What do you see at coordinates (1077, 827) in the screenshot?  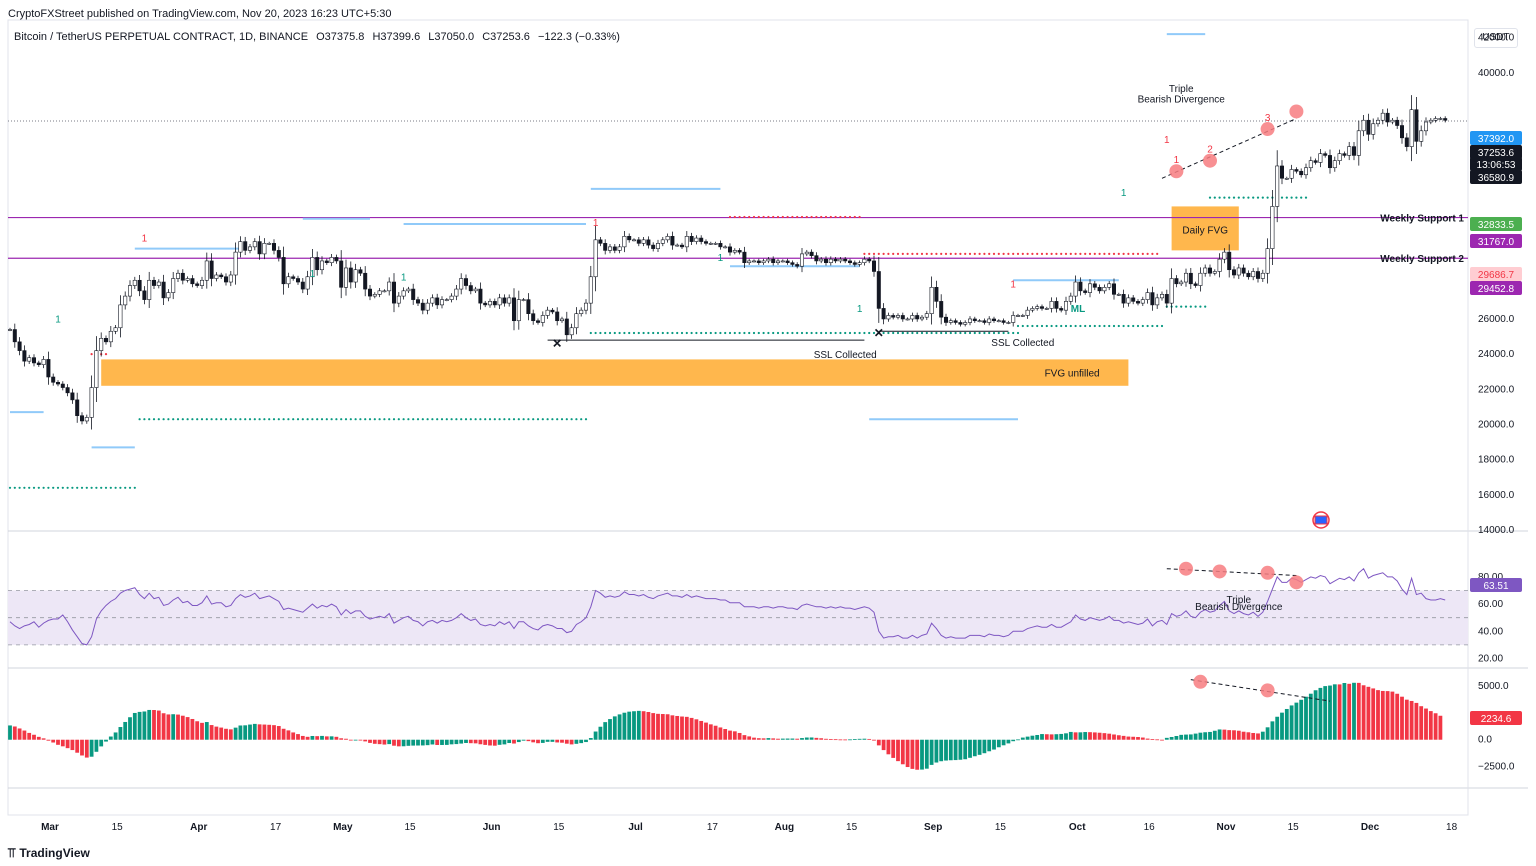 I see `x-tick-label: Oct` at bounding box center [1077, 827].